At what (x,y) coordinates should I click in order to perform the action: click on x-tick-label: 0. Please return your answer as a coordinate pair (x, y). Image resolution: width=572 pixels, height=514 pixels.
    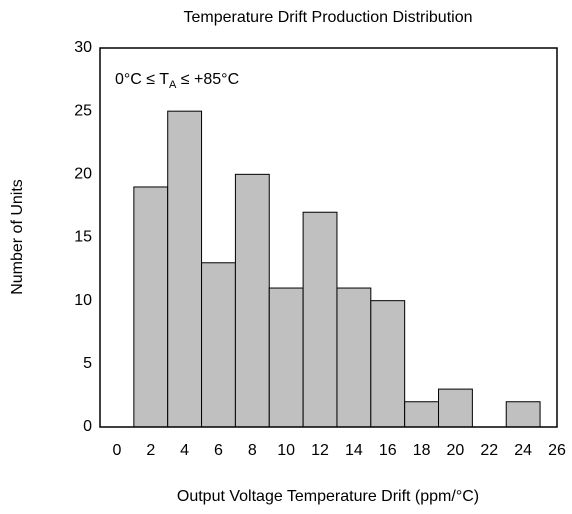
    Looking at the image, I should click on (116, 450).